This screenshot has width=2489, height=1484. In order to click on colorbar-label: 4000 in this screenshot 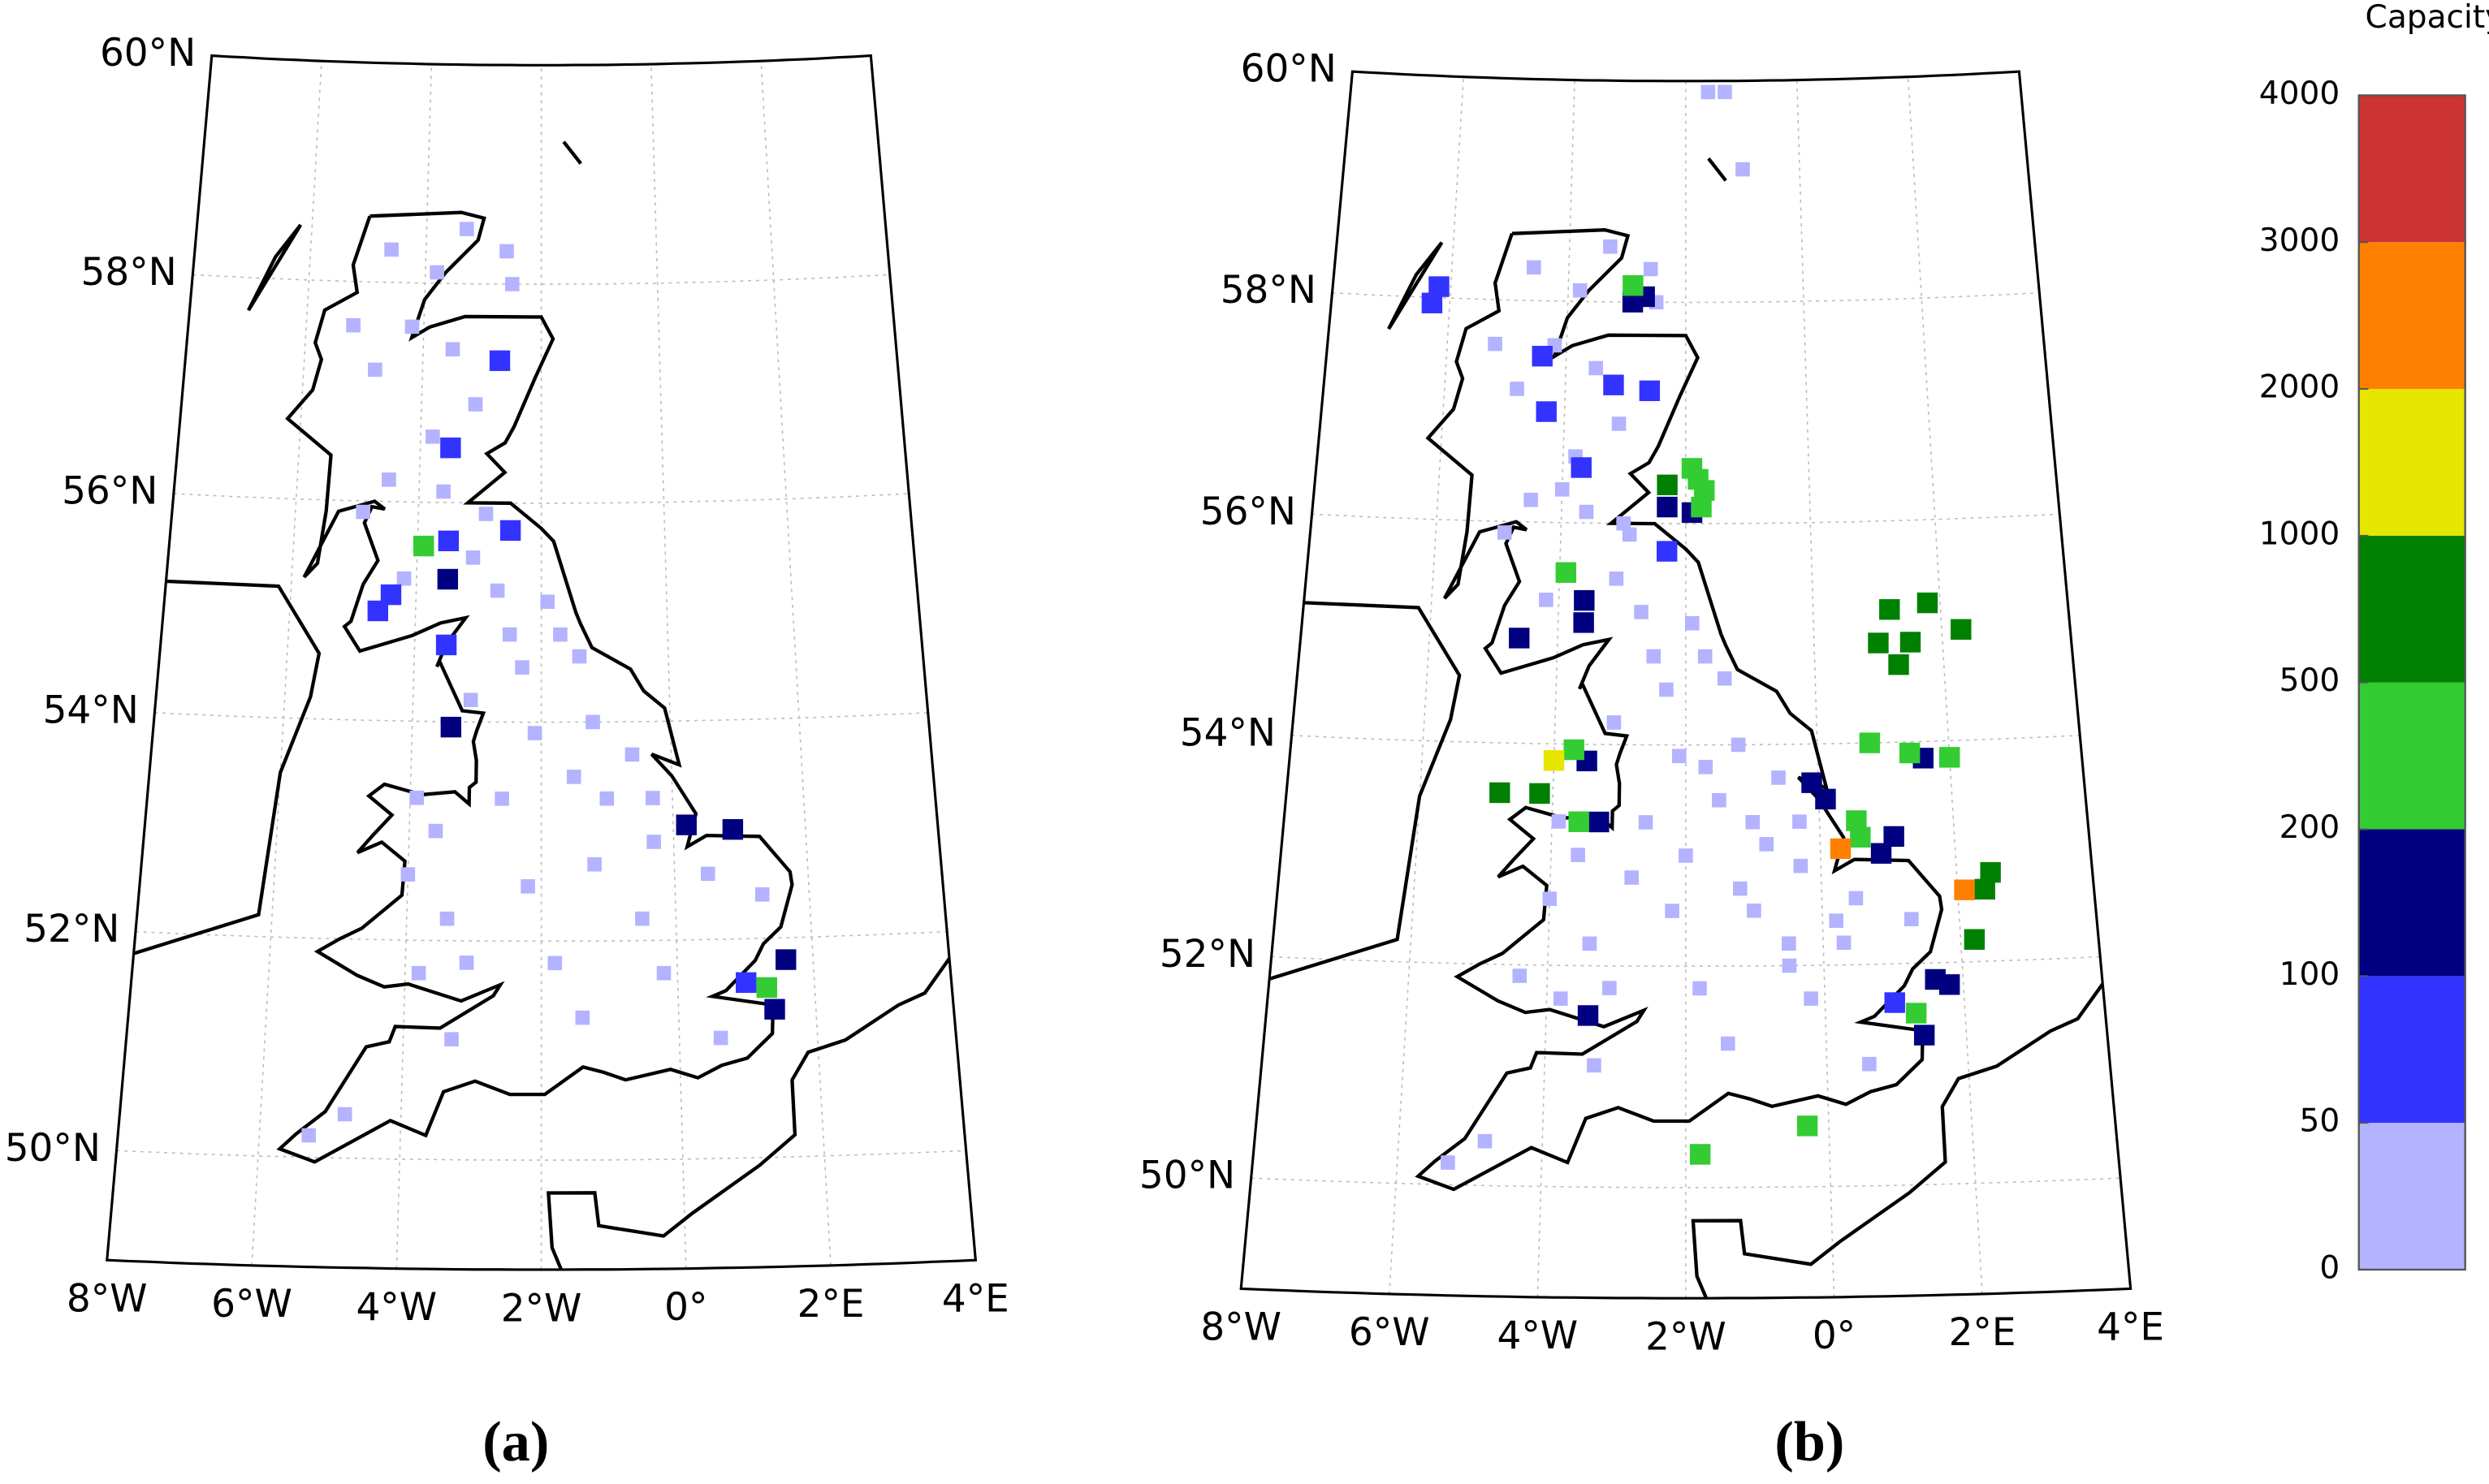, I will do `click(2300, 93)`.